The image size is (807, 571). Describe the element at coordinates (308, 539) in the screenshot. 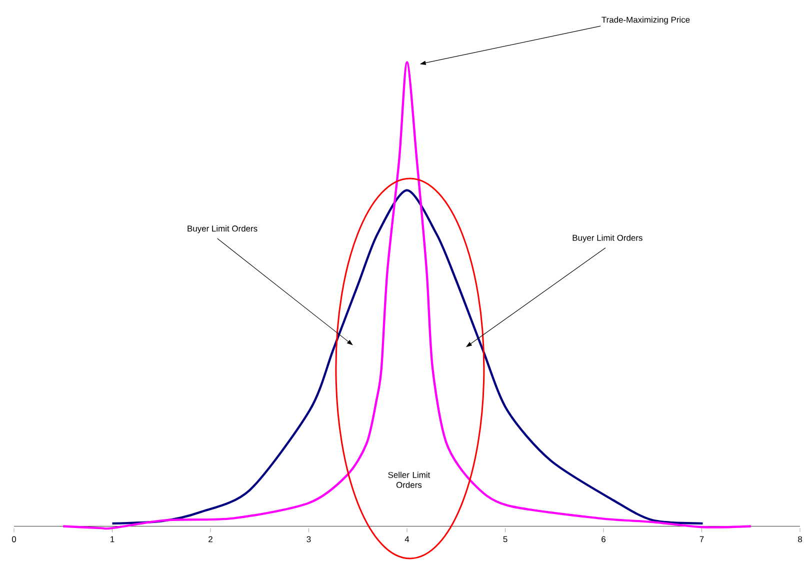

I see `x-tick-label: 3` at that location.